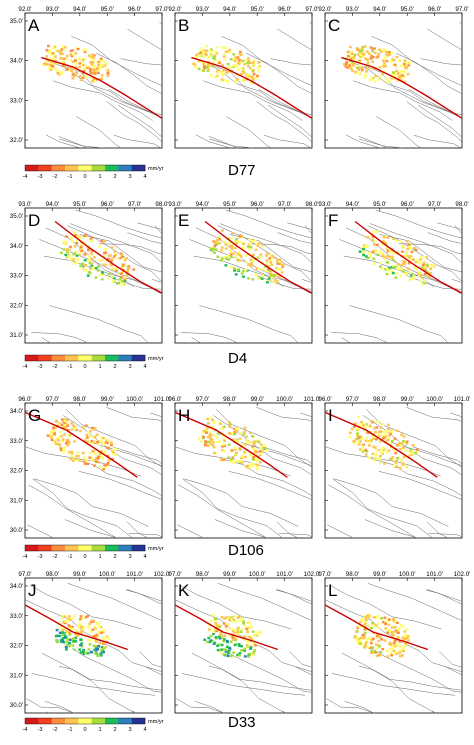  I want to click on colorbar-tick-label: 3, so click(129, 367).